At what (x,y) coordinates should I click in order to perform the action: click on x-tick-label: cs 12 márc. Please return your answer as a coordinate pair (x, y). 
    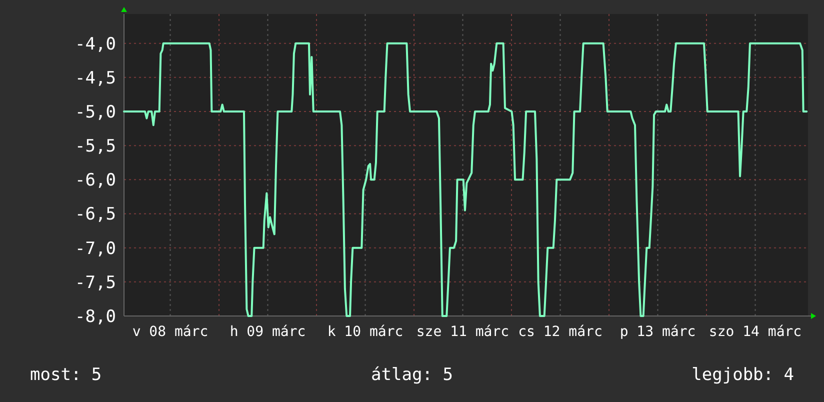
    Looking at the image, I should click on (560, 332).